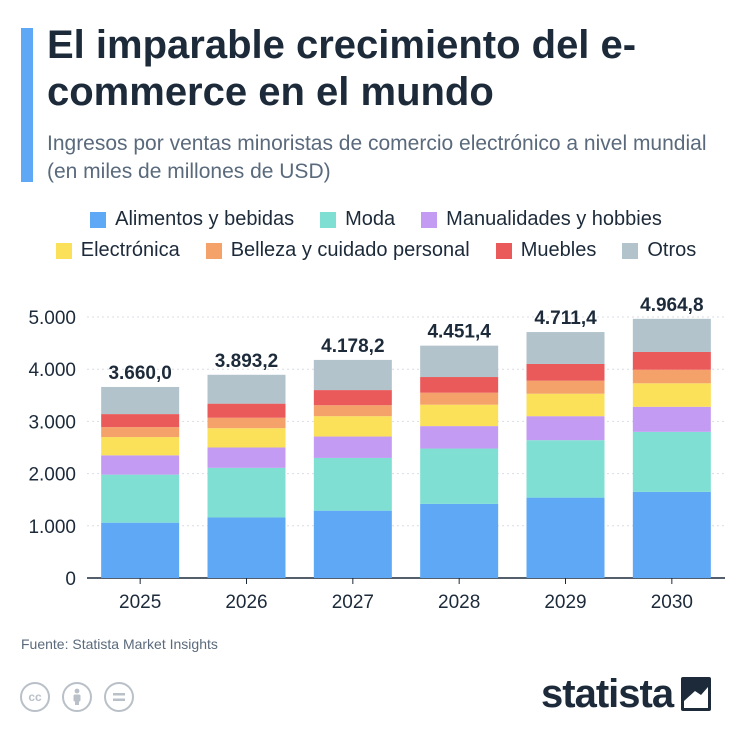 The image size is (752, 733). What do you see at coordinates (352, 346) in the screenshot?
I see `total-label: 4.178,2` at bounding box center [352, 346].